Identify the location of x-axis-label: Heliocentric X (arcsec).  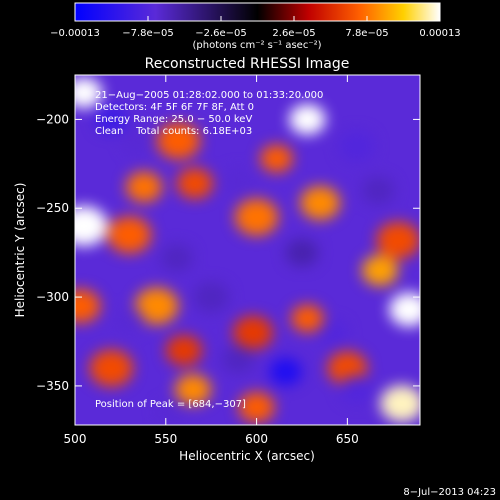
(247, 456).